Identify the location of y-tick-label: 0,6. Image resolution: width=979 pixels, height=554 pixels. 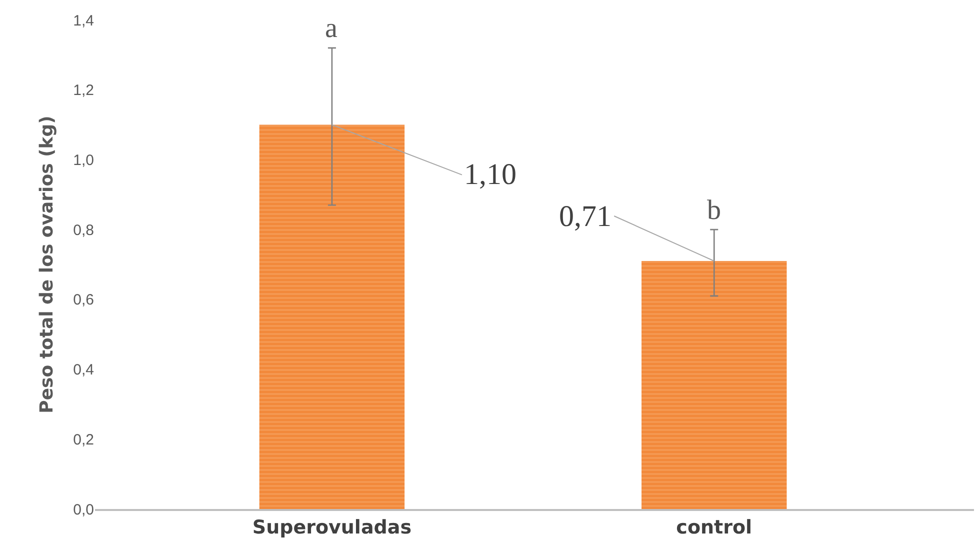
(83, 300).